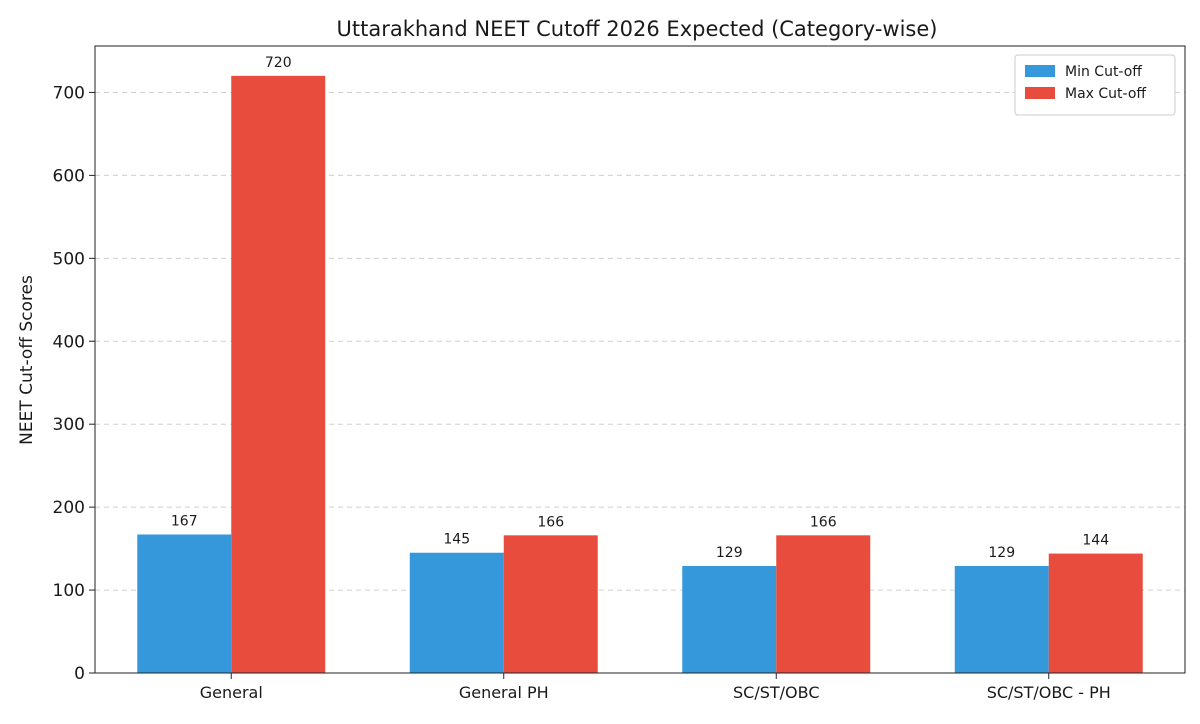 The image size is (1200, 724). Describe the element at coordinates (776, 692) in the screenshot. I see `x-tick-label: SC/ST/OBC` at that location.